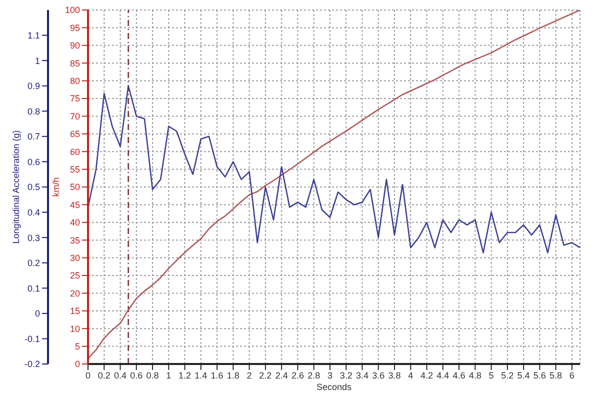 The height and width of the screenshot is (398, 600). Describe the element at coordinates (185, 375) in the screenshot. I see `x-tick-label: 1.2` at that location.